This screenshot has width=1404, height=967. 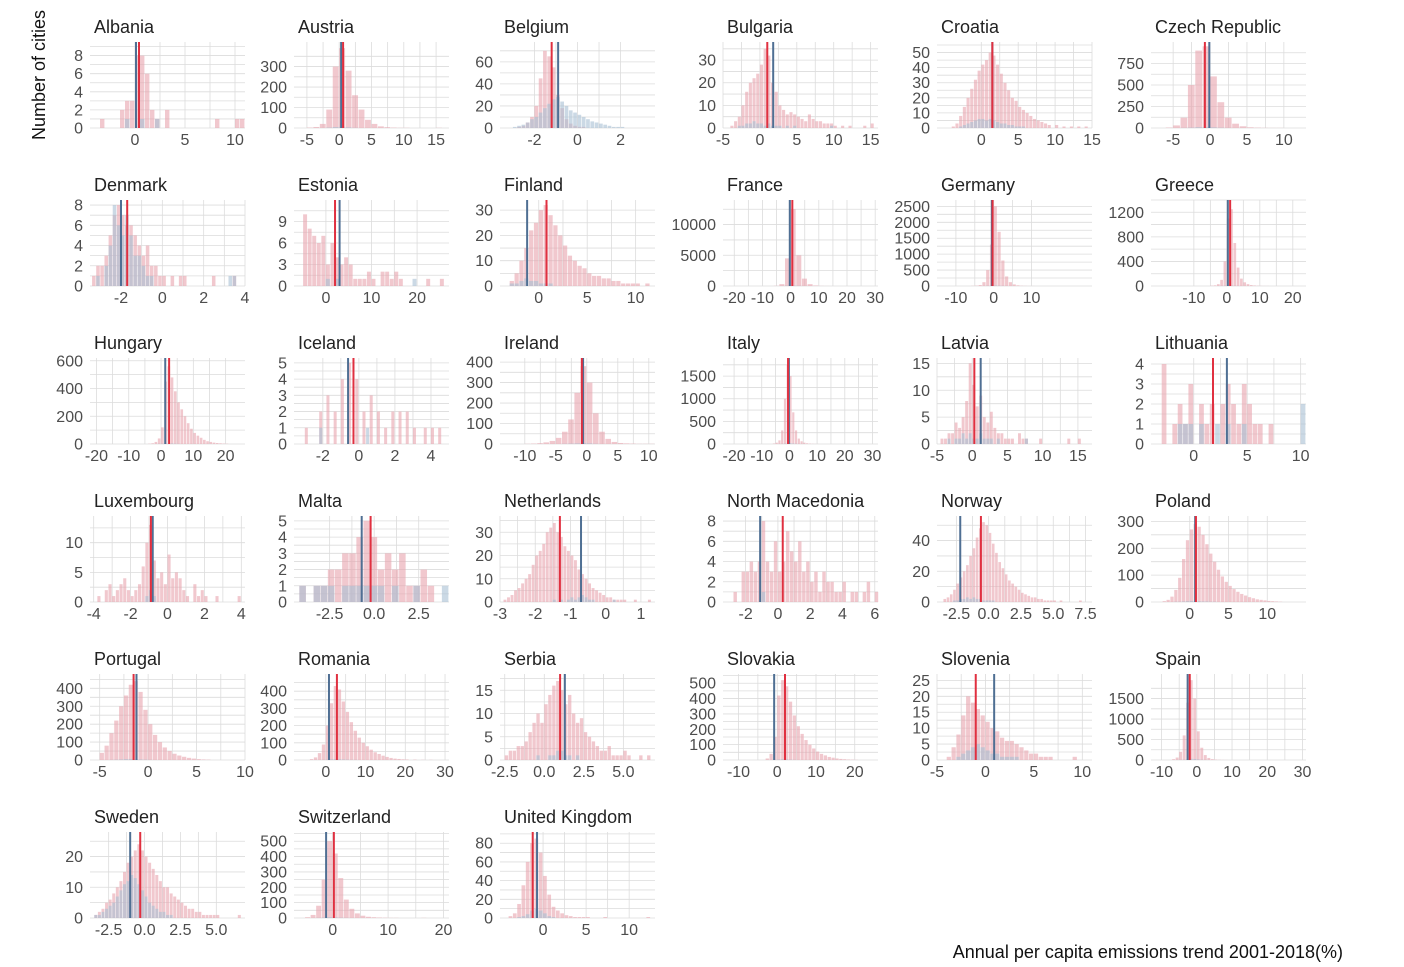 What do you see at coordinates (282, 265) in the screenshot?
I see `y-tick-label: 3` at bounding box center [282, 265].